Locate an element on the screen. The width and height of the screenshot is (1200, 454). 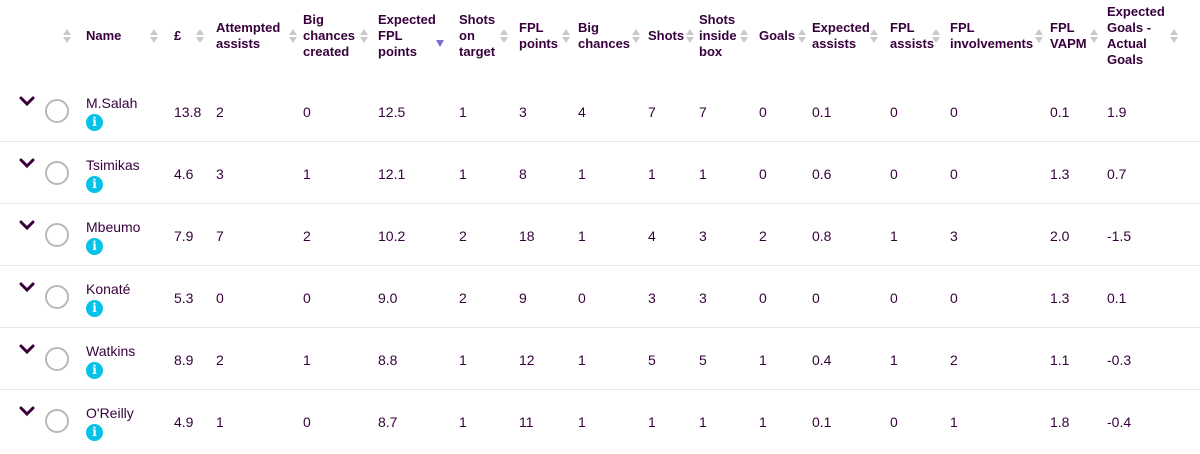
column-header-big-chances: Big chances is located at coordinates (604, 36).